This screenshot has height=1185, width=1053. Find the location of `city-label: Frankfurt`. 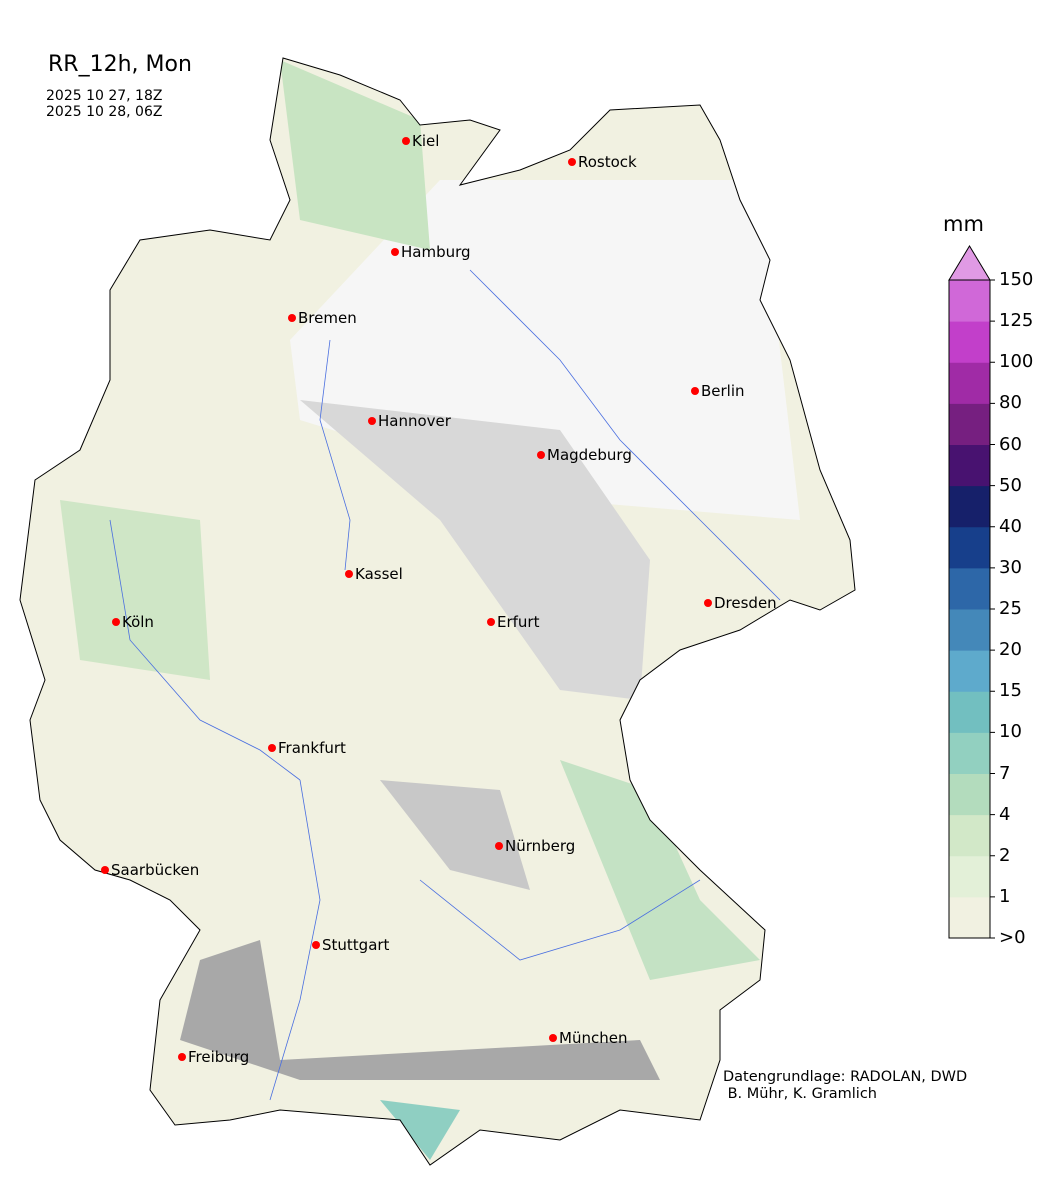

city-label: Frankfurt is located at coordinates (312, 748).